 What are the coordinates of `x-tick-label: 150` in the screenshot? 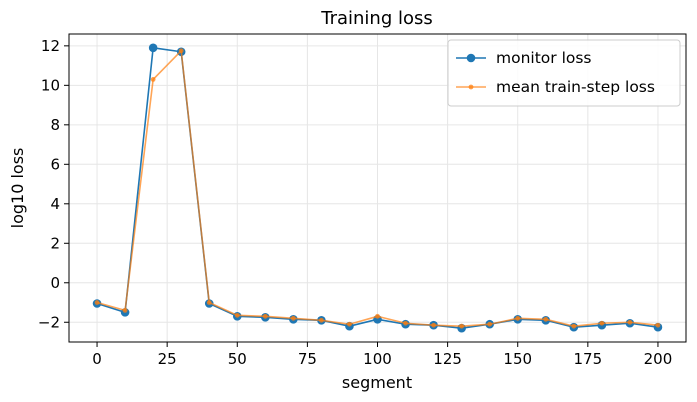 It's located at (517, 359).